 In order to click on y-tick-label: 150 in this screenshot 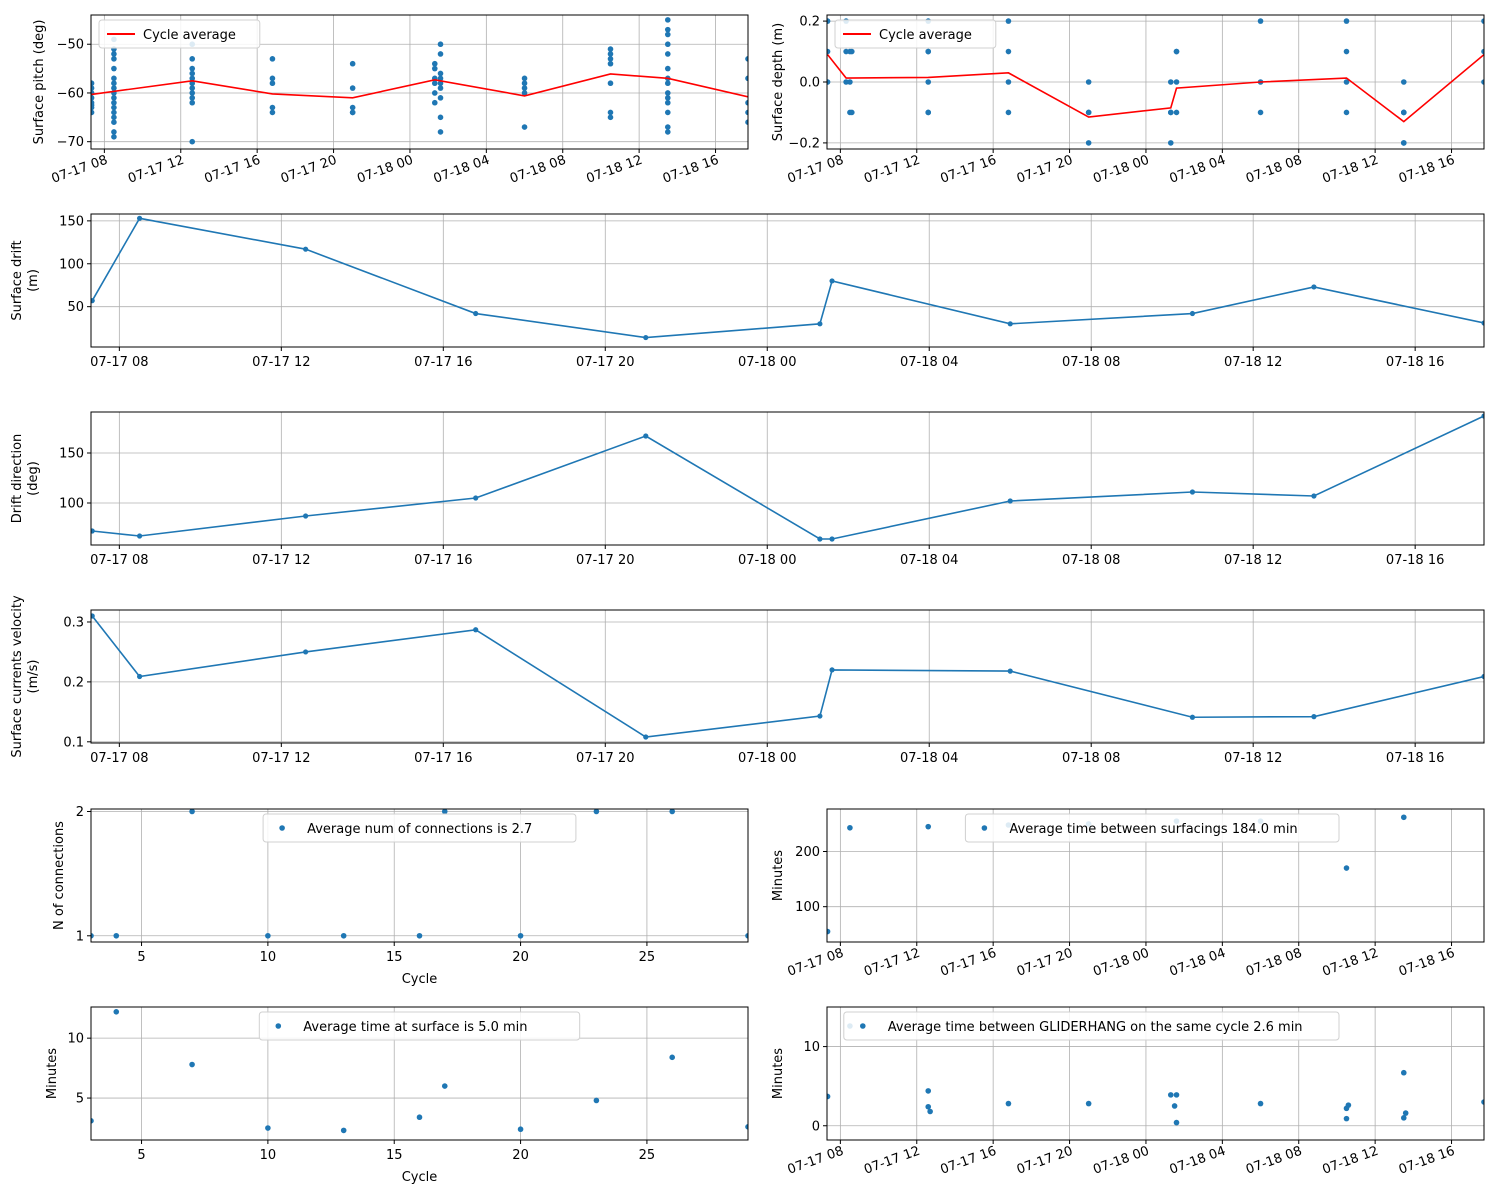, I will do `click(71, 454)`.